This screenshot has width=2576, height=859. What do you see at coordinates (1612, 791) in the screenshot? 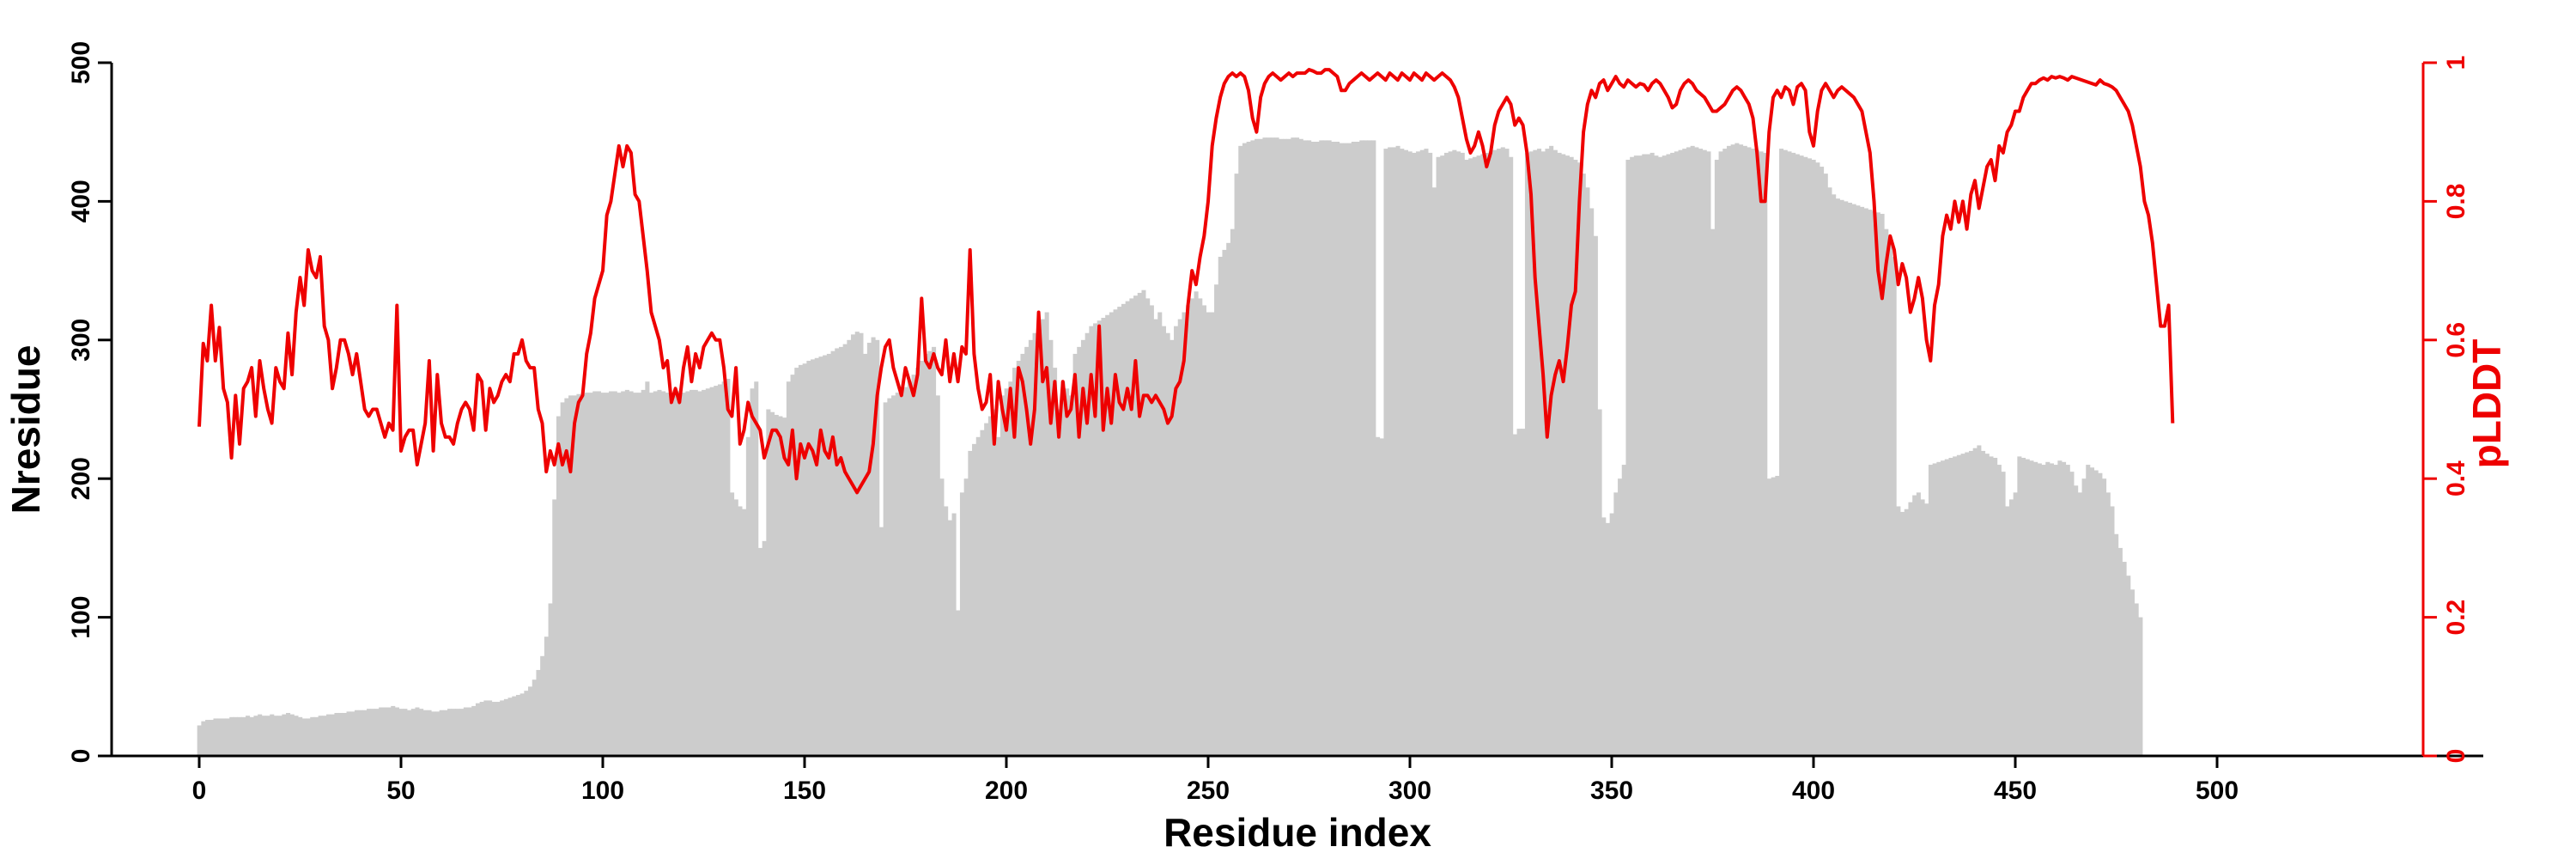
I see `x-tick-label: 350` at bounding box center [1612, 791].